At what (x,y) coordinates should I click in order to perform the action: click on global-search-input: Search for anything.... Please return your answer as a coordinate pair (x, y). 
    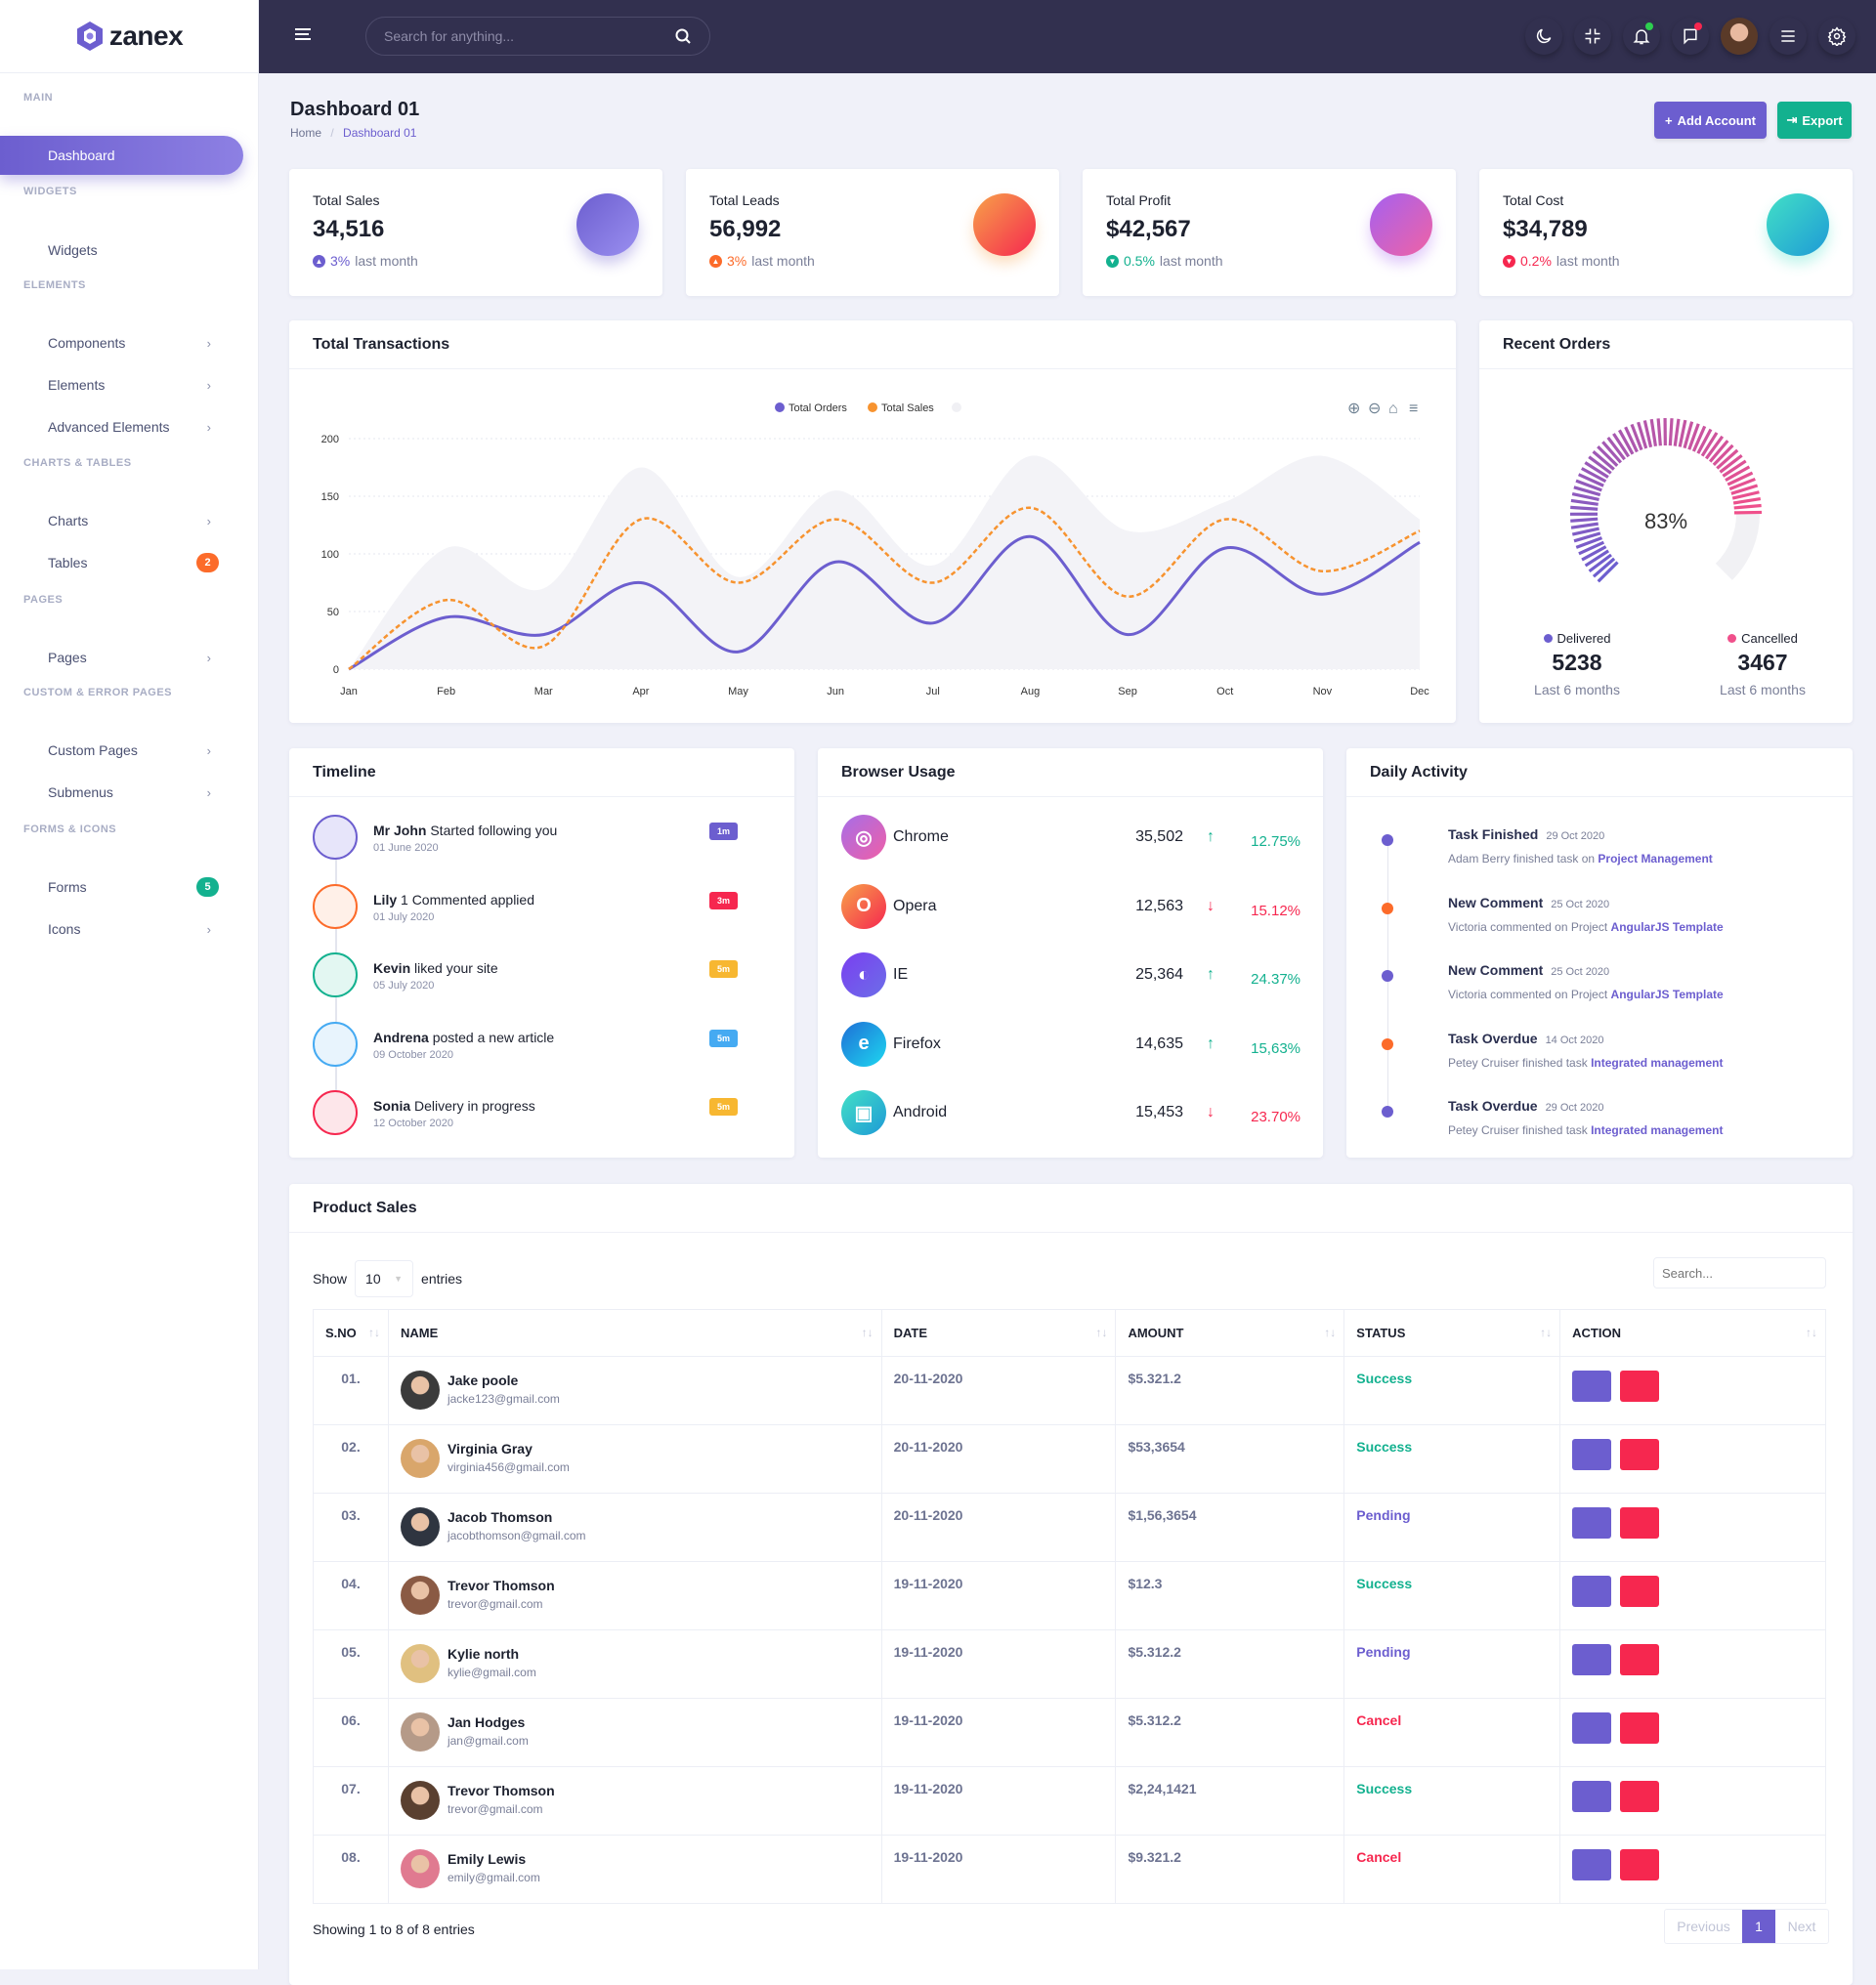
    Looking at the image, I should click on (537, 36).